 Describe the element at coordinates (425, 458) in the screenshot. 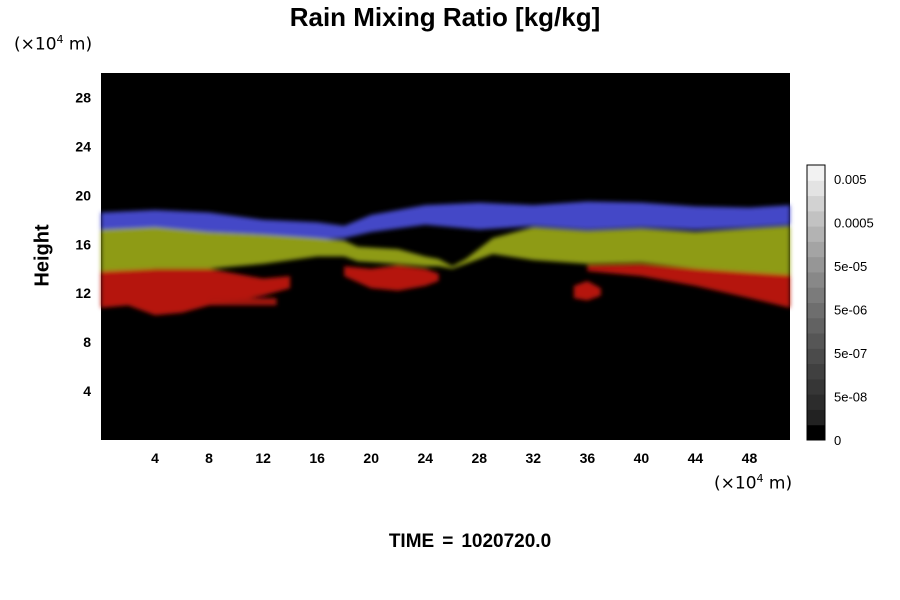

I see `x-tick-24: 24` at that location.